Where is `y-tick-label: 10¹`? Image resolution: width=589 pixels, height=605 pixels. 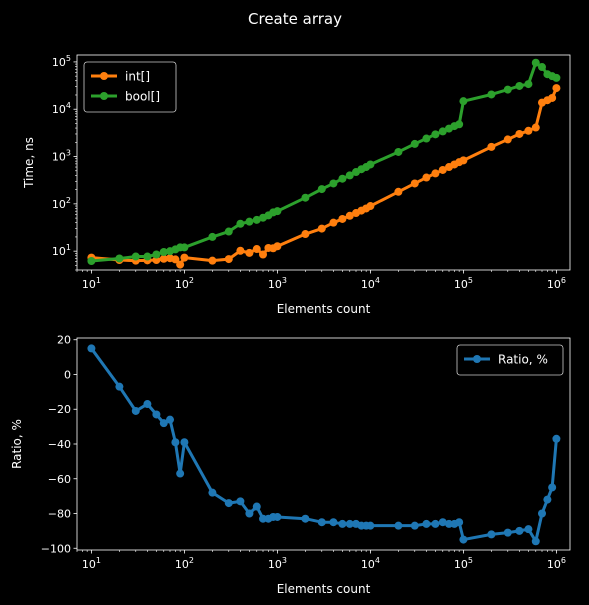
y-tick-label: 10¹ is located at coordinates (61, 250).